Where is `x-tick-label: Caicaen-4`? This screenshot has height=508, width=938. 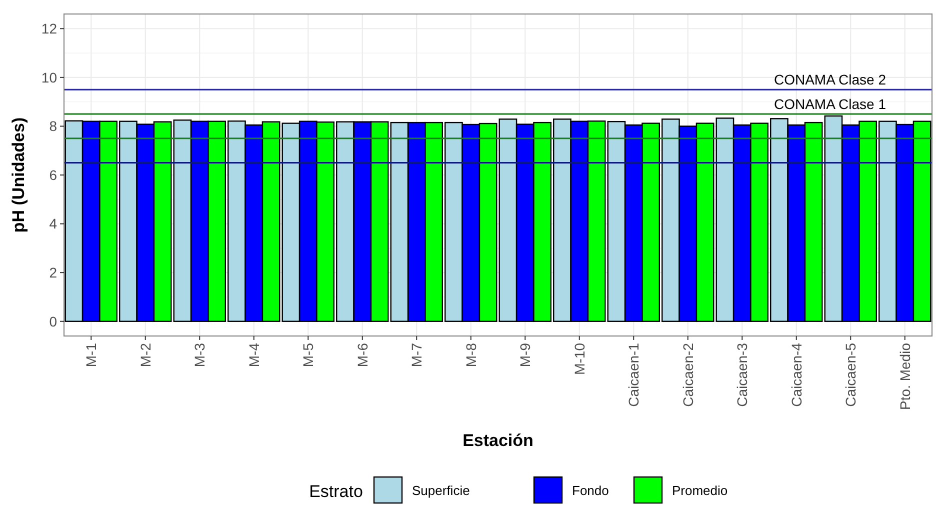 x-tick-label: Caicaen-4 is located at coordinates (796, 374).